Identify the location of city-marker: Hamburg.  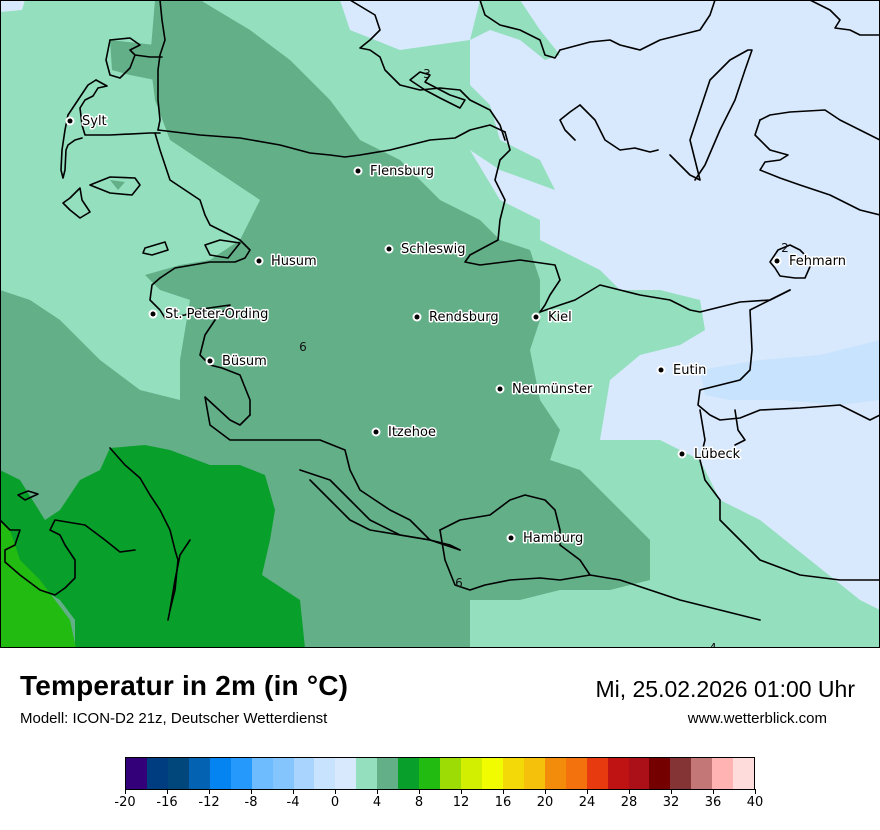
(545, 539).